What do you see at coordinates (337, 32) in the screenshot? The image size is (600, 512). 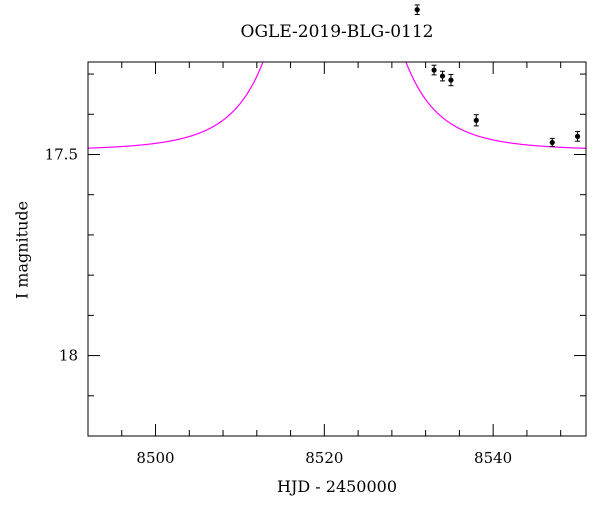 I see `chart-title: OGLE-2019-BLG-0112` at bounding box center [337, 32].